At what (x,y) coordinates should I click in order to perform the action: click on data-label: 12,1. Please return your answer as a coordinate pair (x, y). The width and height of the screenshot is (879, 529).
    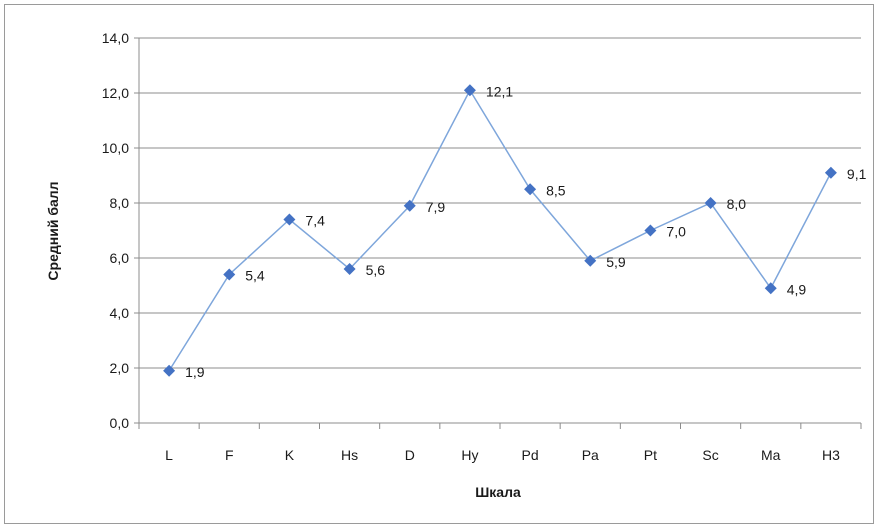
    Looking at the image, I should click on (499, 91).